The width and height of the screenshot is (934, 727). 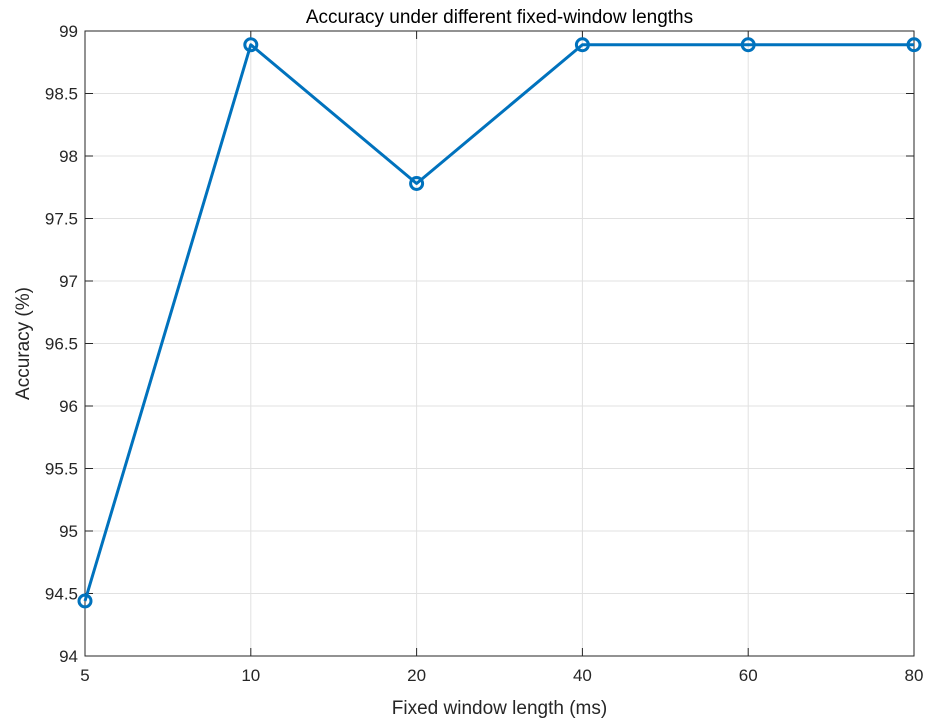 What do you see at coordinates (61, 594) in the screenshot?
I see `y-tick-label: 94.5` at bounding box center [61, 594].